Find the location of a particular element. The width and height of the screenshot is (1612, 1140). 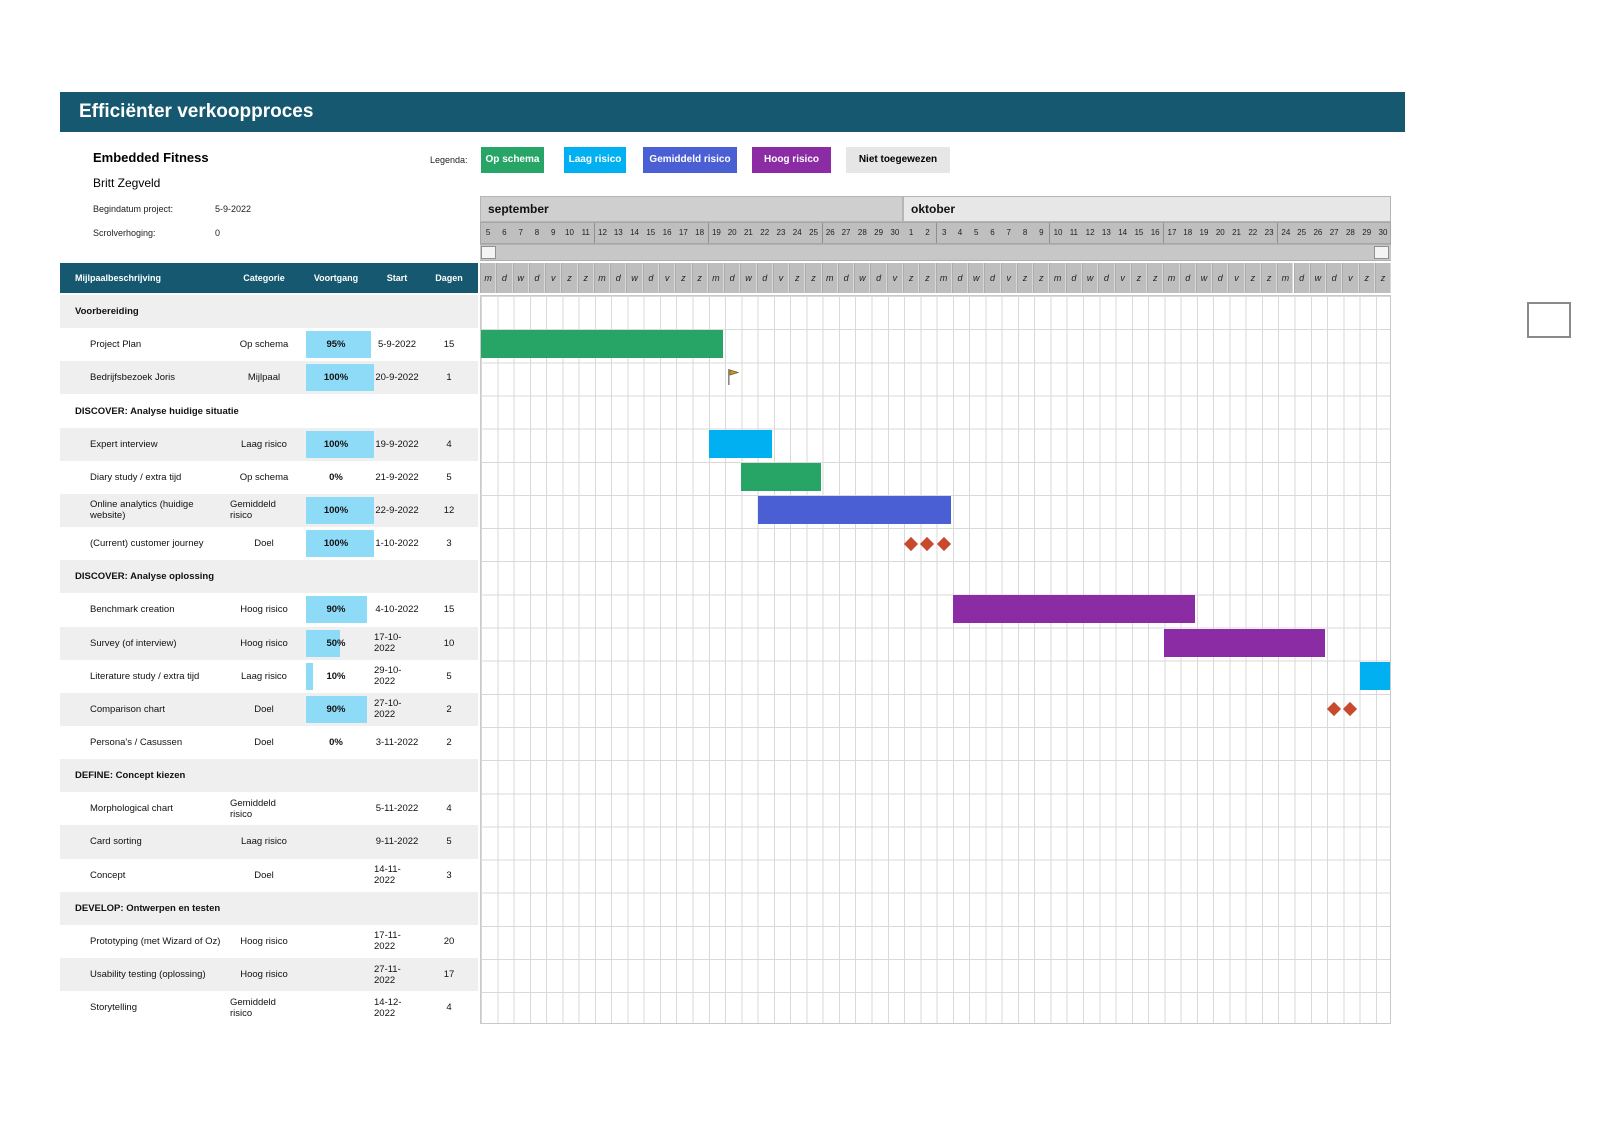

milestone-flag-icon is located at coordinates (733, 377).